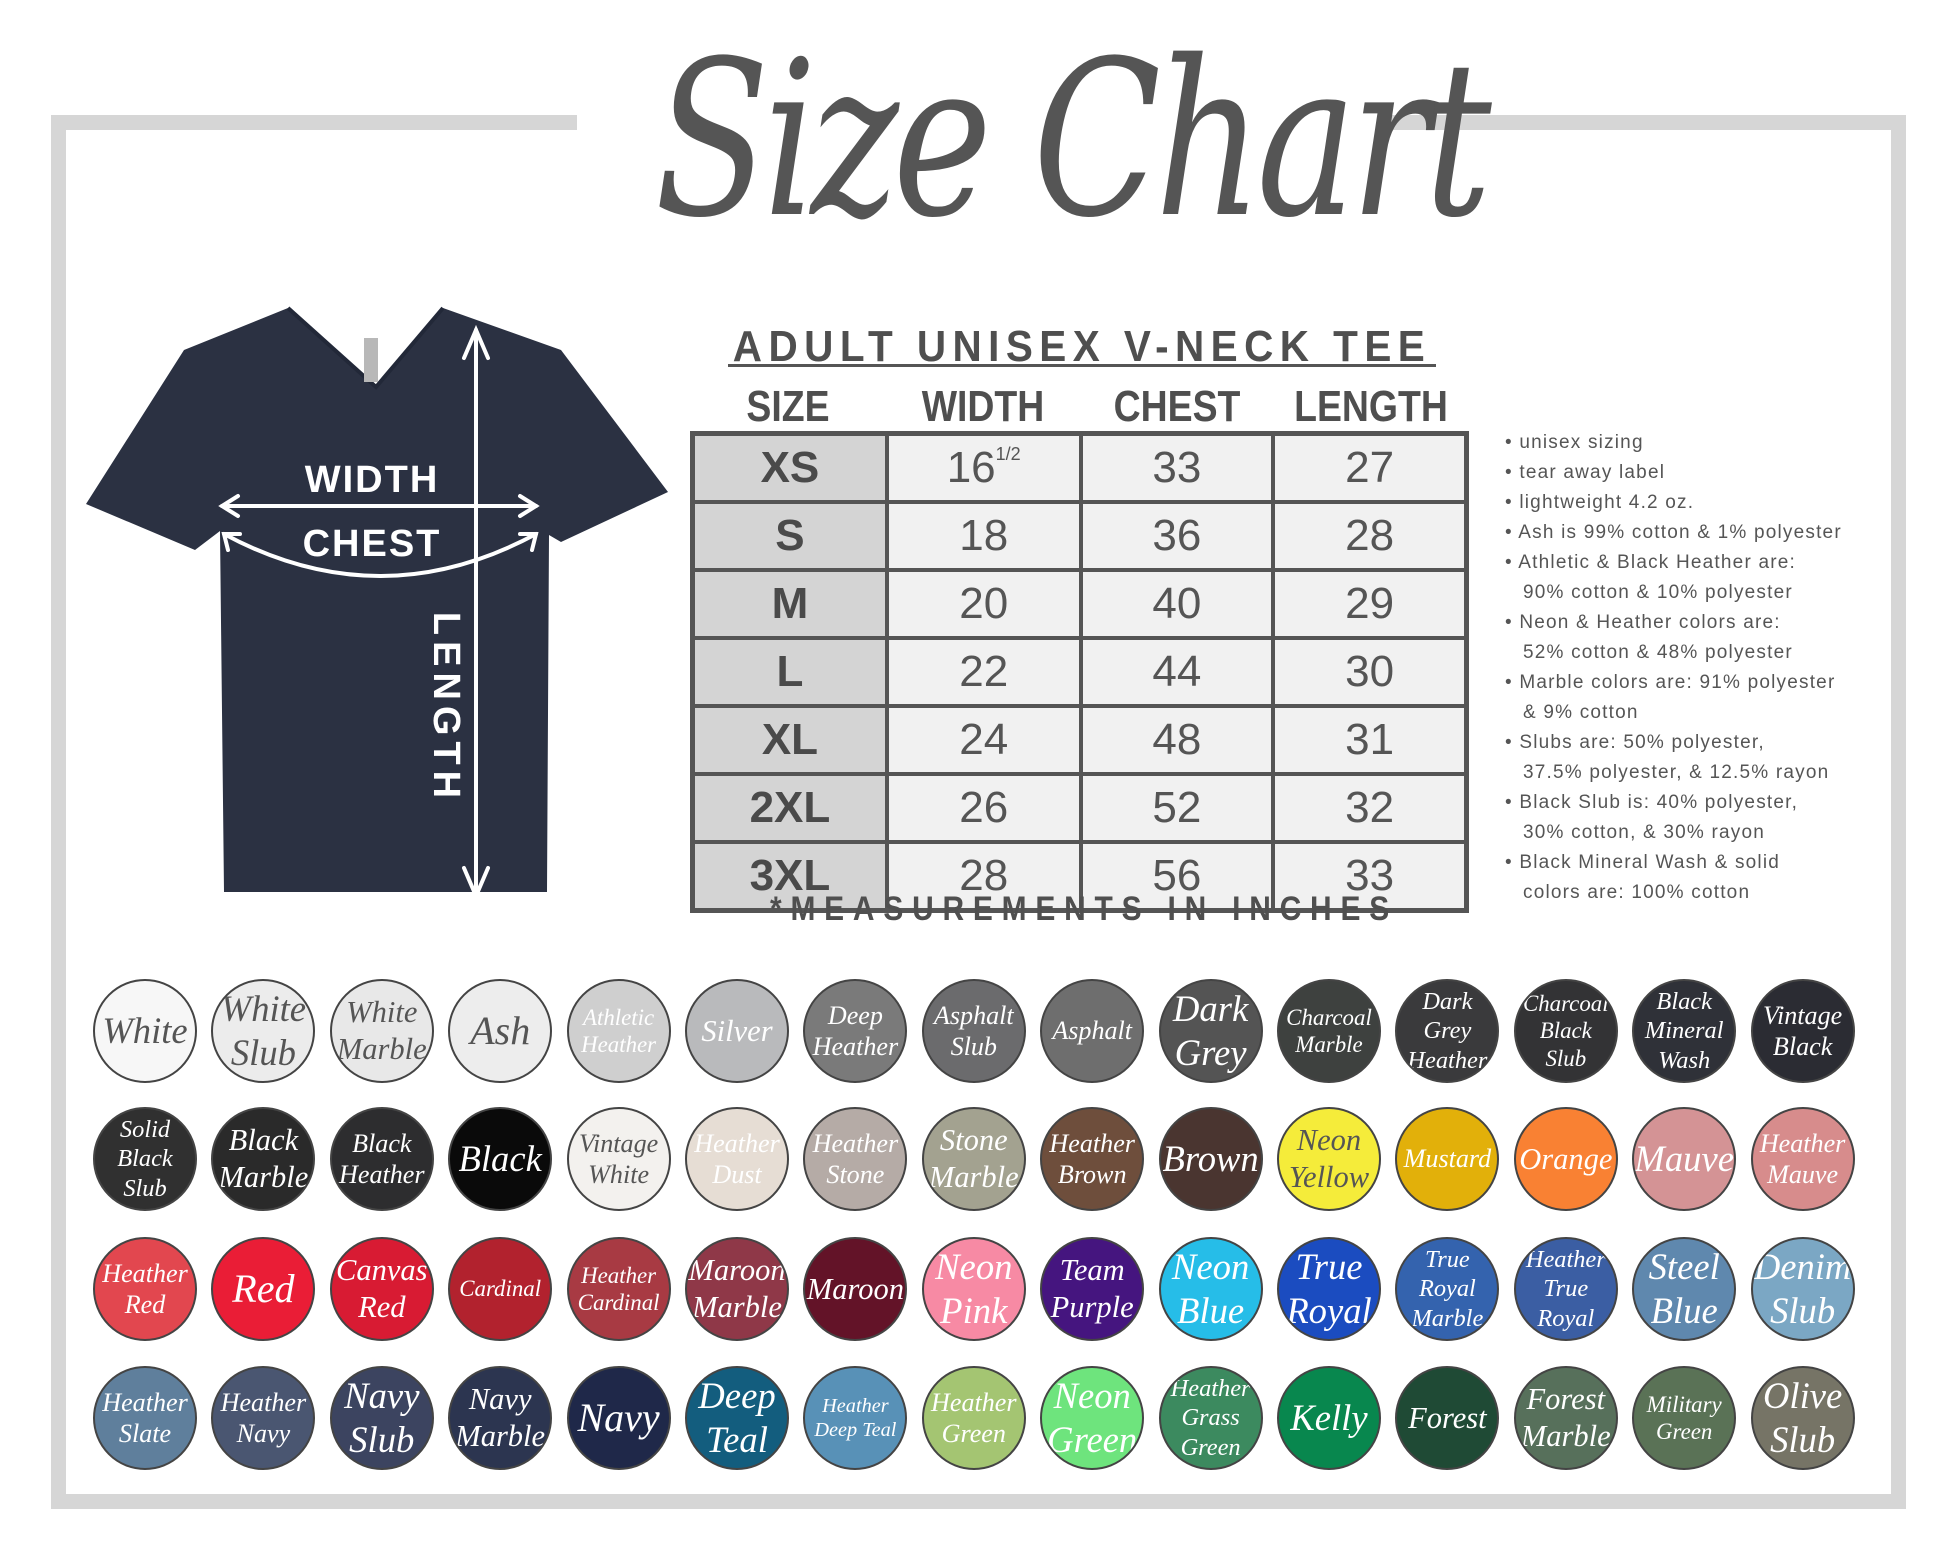 The width and height of the screenshot is (1946, 1557). Describe the element at coordinates (381, 1159) in the screenshot. I see `color-swatch-black-heather: Black Heather` at that location.